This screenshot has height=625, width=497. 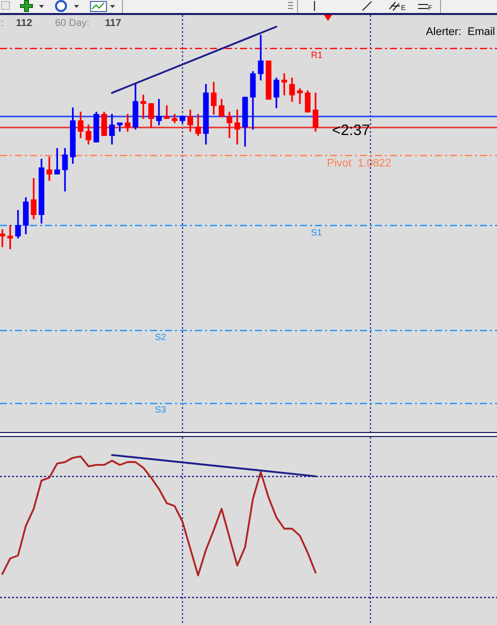 I want to click on ref-line-label: R1, so click(x=317, y=55).